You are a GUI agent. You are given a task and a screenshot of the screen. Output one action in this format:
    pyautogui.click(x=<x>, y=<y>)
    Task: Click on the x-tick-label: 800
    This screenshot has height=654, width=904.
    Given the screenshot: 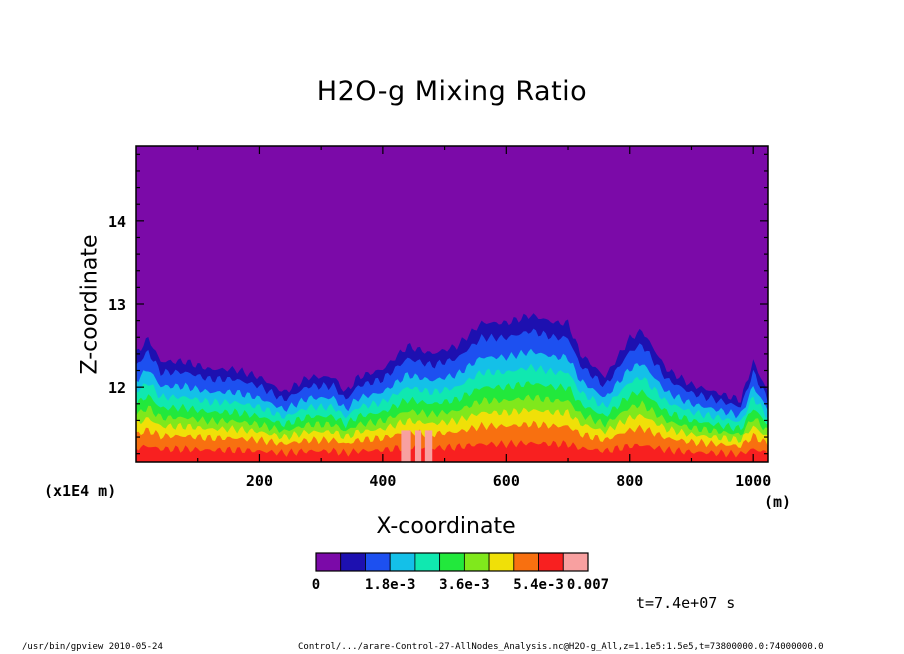 What is the action you would take?
    pyautogui.click(x=629, y=481)
    